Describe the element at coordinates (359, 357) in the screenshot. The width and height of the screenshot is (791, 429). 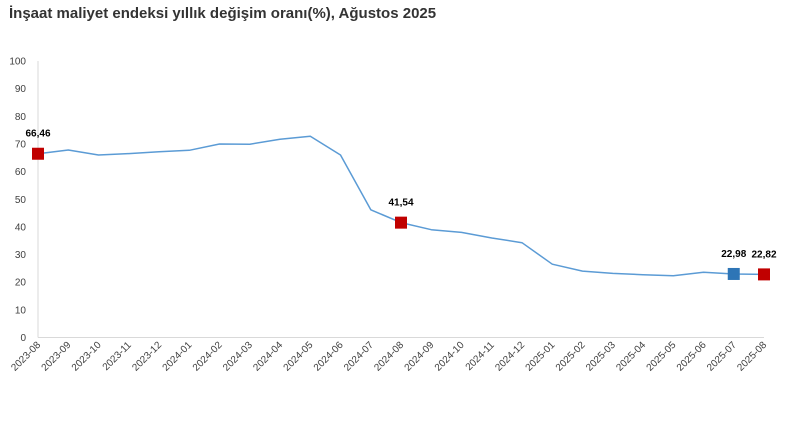
I see `x-tick-label: 2024-07` at that location.